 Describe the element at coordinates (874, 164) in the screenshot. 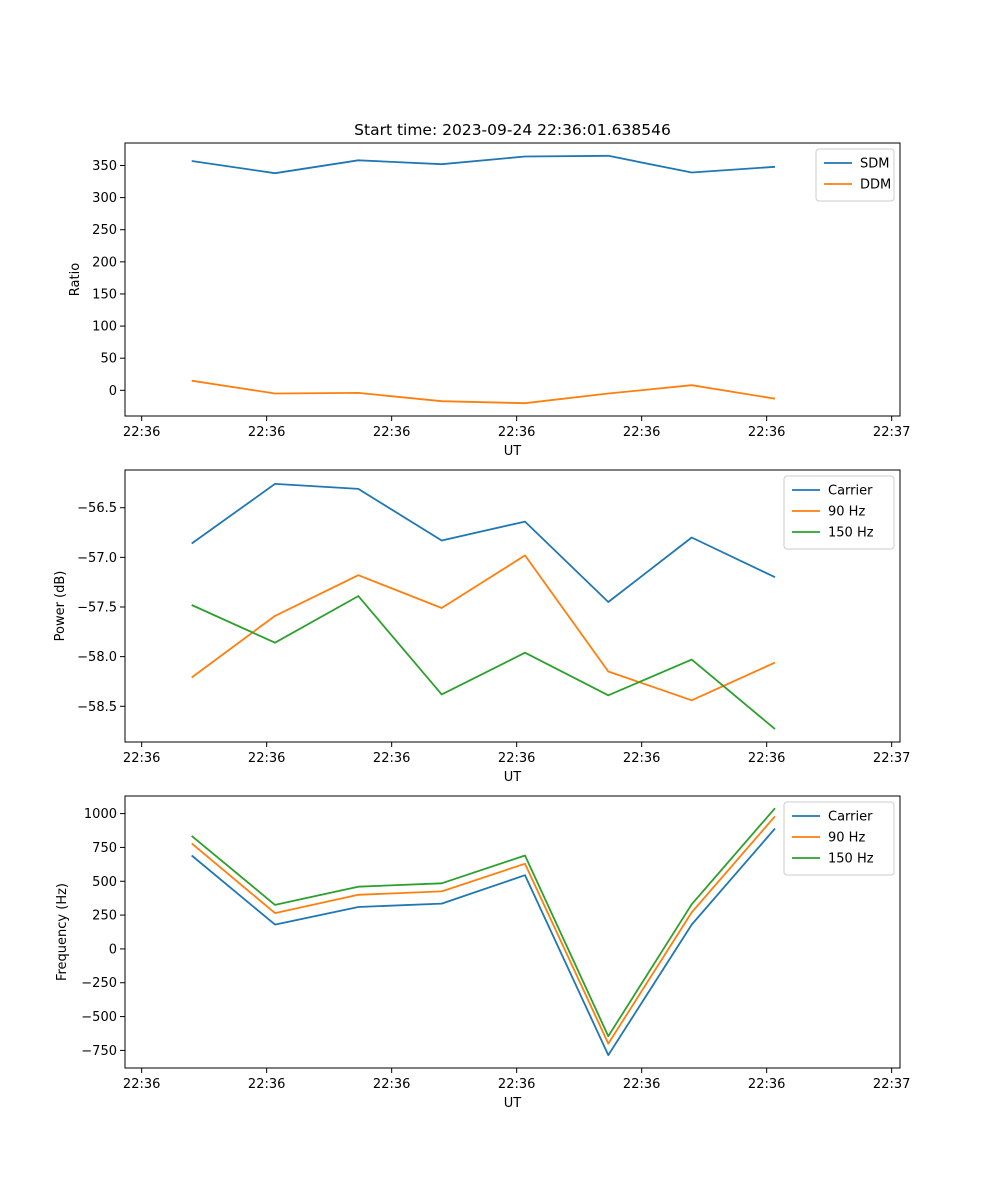

I see `legend-entry: SDM` at that location.